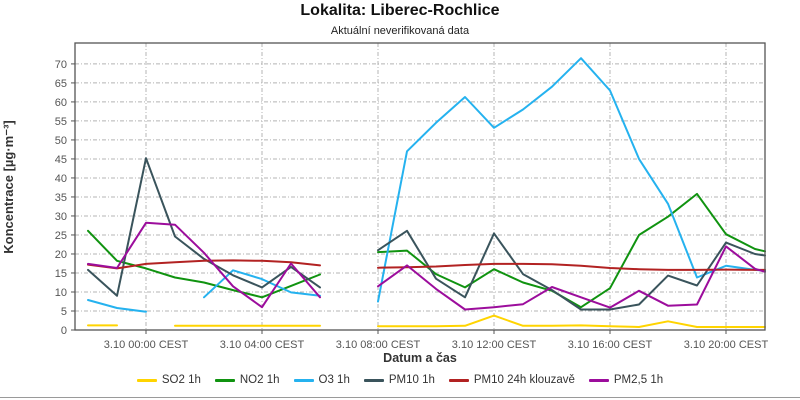 This screenshot has width=800, height=400. Describe the element at coordinates (494, 345) in the screenshot. I see `x-tick-label: 3.10 12:00 CEST` at that location.